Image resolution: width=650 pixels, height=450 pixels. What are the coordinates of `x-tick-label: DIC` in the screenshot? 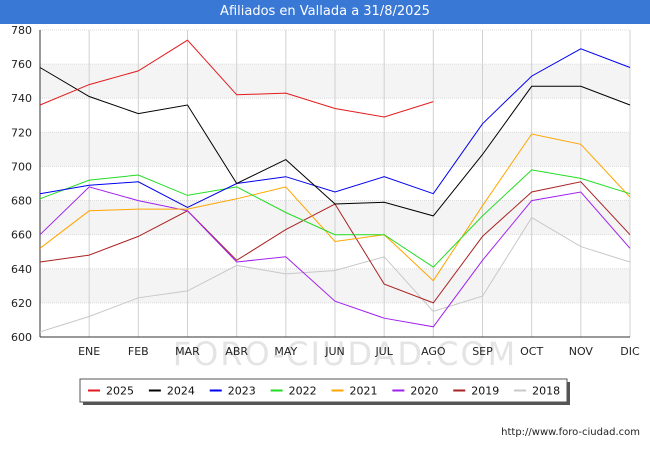 It's located at (630, 351).